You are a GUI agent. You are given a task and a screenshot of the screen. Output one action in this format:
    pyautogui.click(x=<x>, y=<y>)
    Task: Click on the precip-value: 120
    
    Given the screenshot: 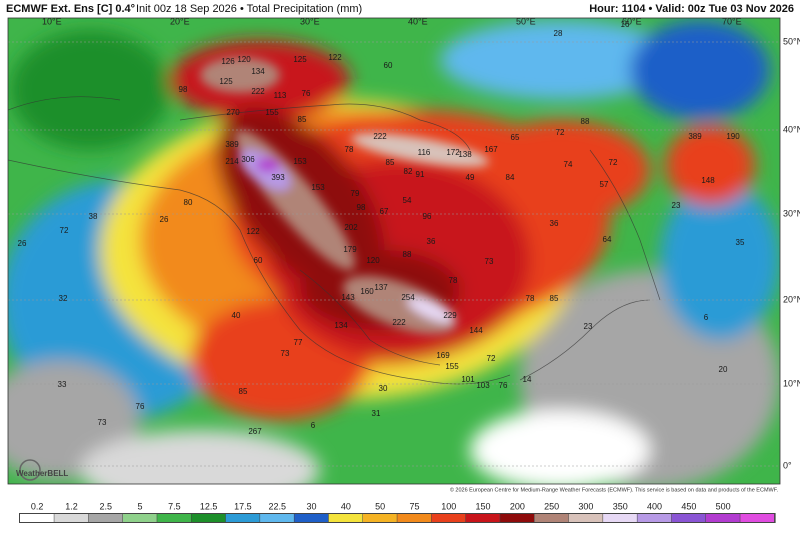 What is the action you would take?
    pyautogui.click(x=373, y=260)
    